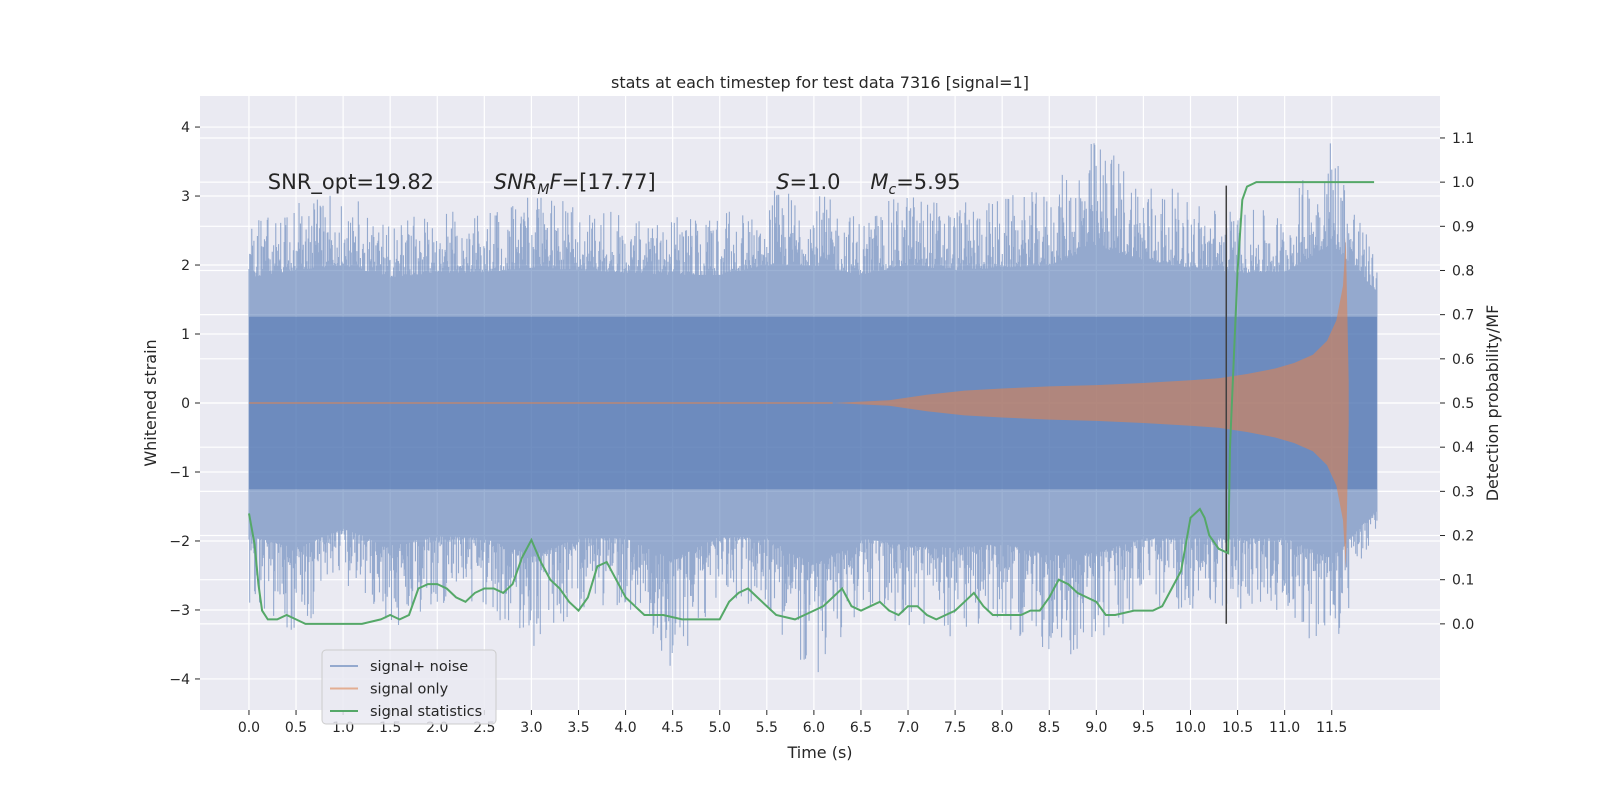 The height and width of the screenshot is (800, 1600). I want to click on x-tick-label: 4.0, so click(625, 728).